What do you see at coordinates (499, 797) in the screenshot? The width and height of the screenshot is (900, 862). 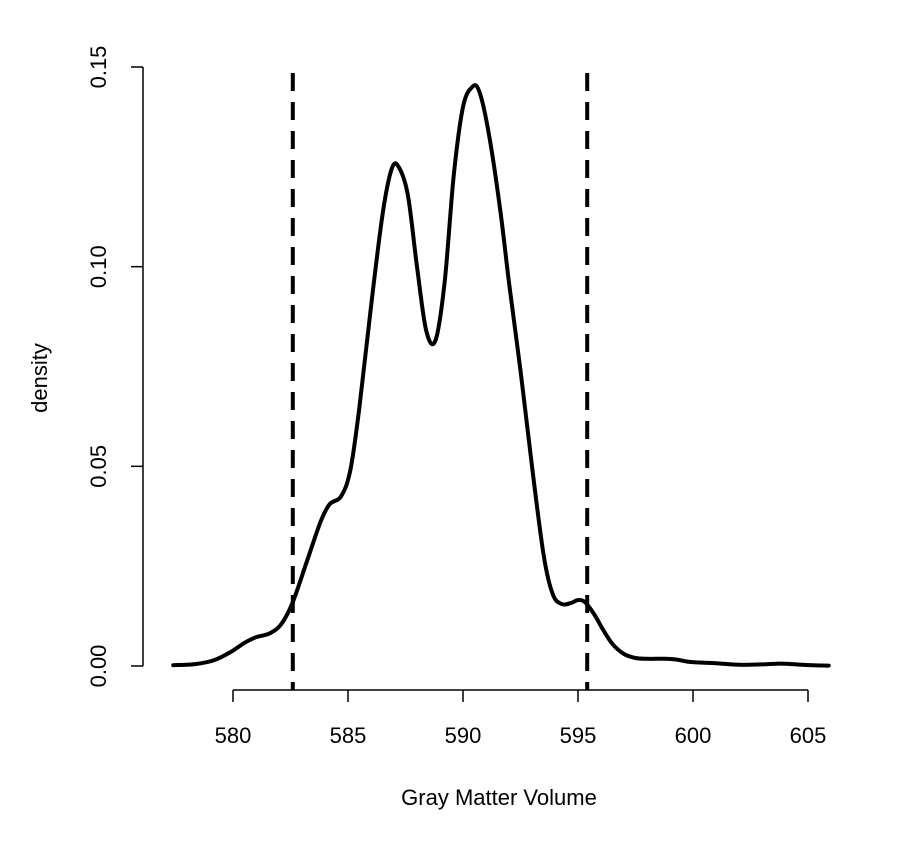 I see `x-axis-title: Gray Matter Volume` at bounding box center [499, 797].